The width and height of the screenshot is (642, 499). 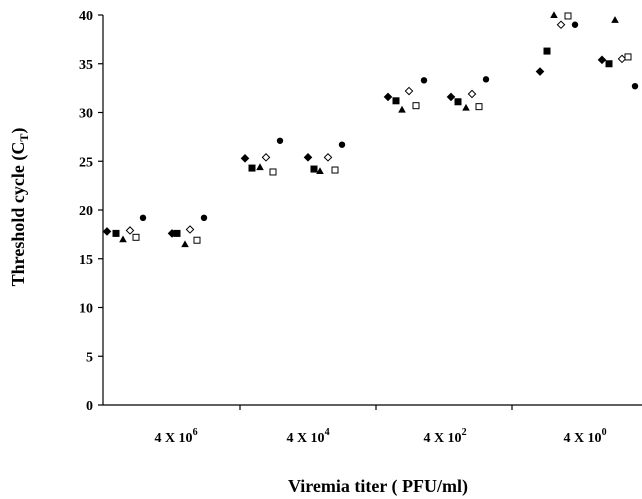 I want to click on y-tick-label: 30, so click(x=86, y=114).